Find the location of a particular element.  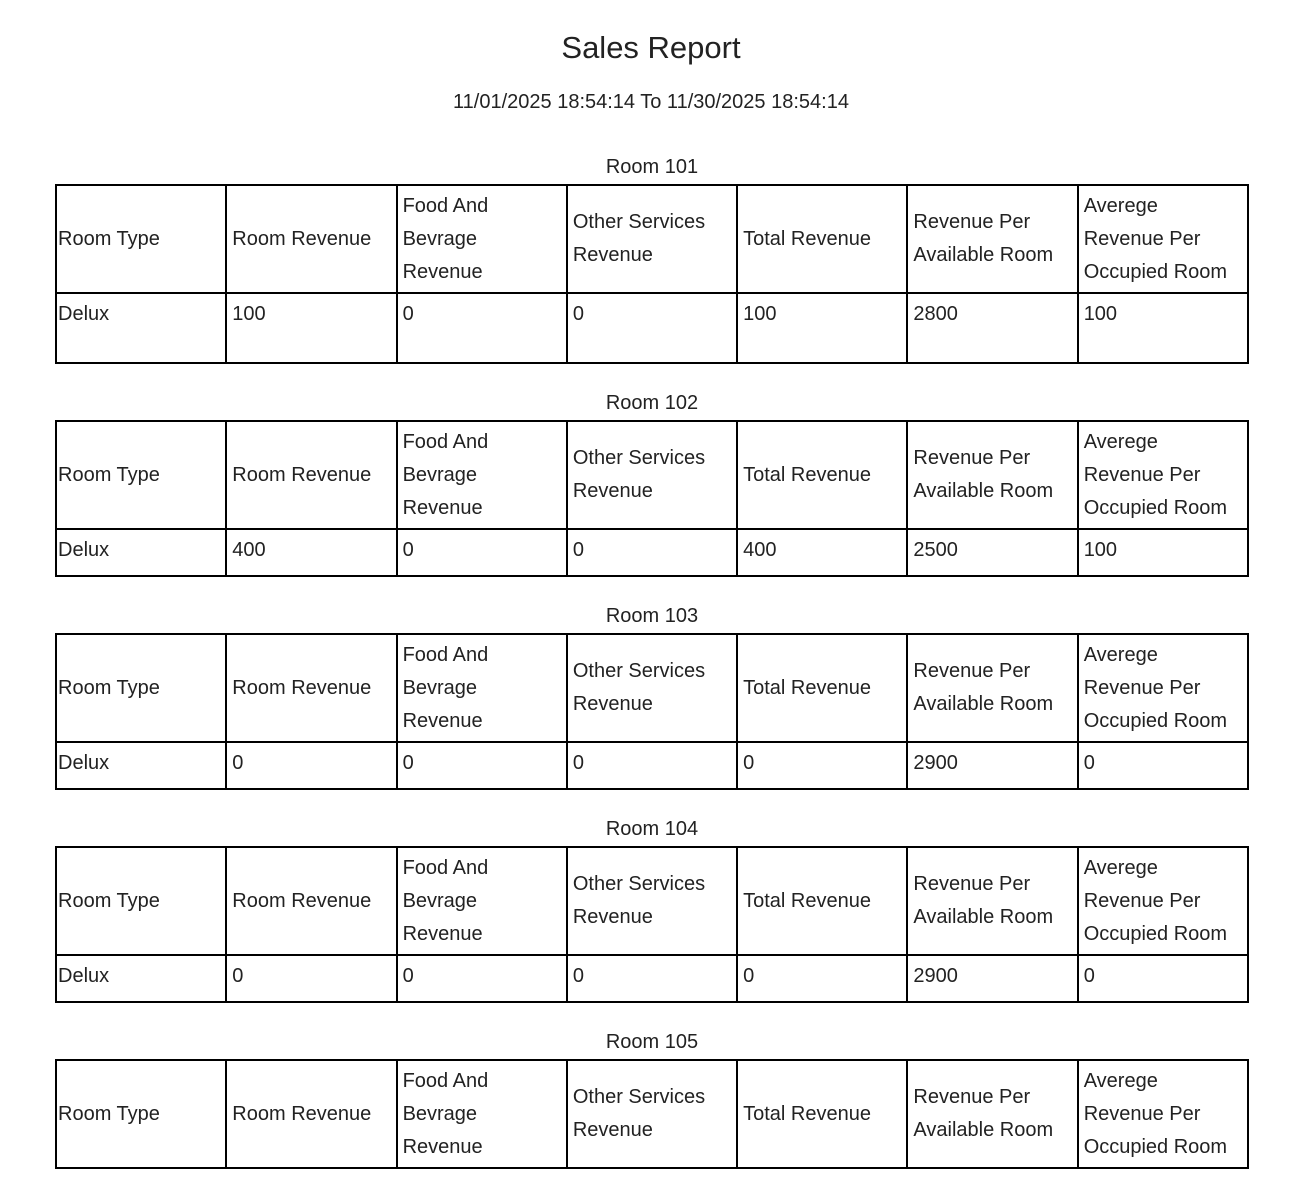

room-caption: Room 102 is located at coordinates (652, 403).